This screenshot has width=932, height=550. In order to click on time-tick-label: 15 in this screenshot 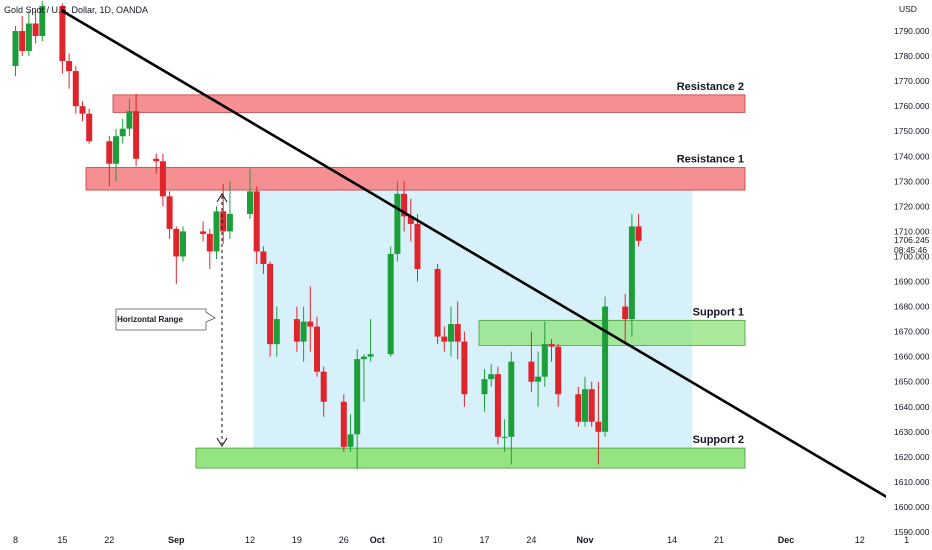, I will do `click(62, 540)`.